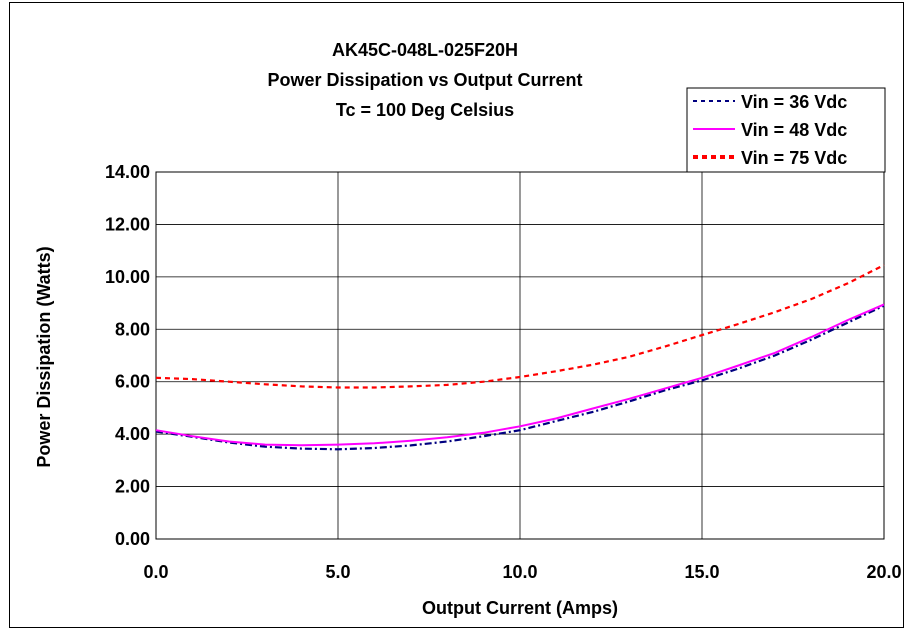  I want to click on legend-label-1: Vin = 36 Vdc, so click(794, 102).